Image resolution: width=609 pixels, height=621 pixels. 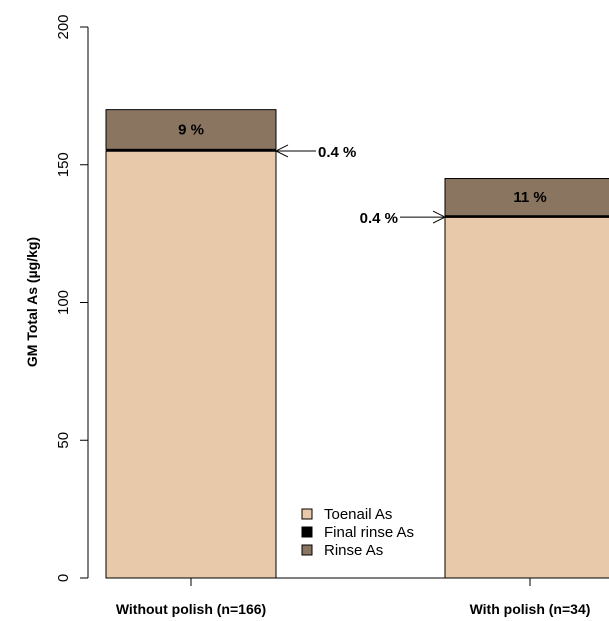 I want to click on annotations: 0.4 % 0.4 %, so click(x=360, y=185).